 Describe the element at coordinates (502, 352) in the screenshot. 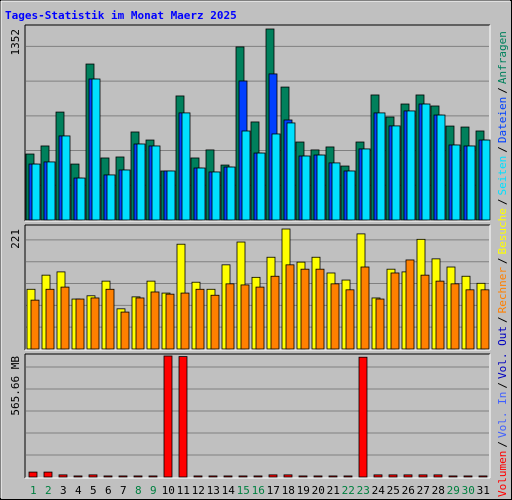

I see `legend-item: Vol. Out` at that location.